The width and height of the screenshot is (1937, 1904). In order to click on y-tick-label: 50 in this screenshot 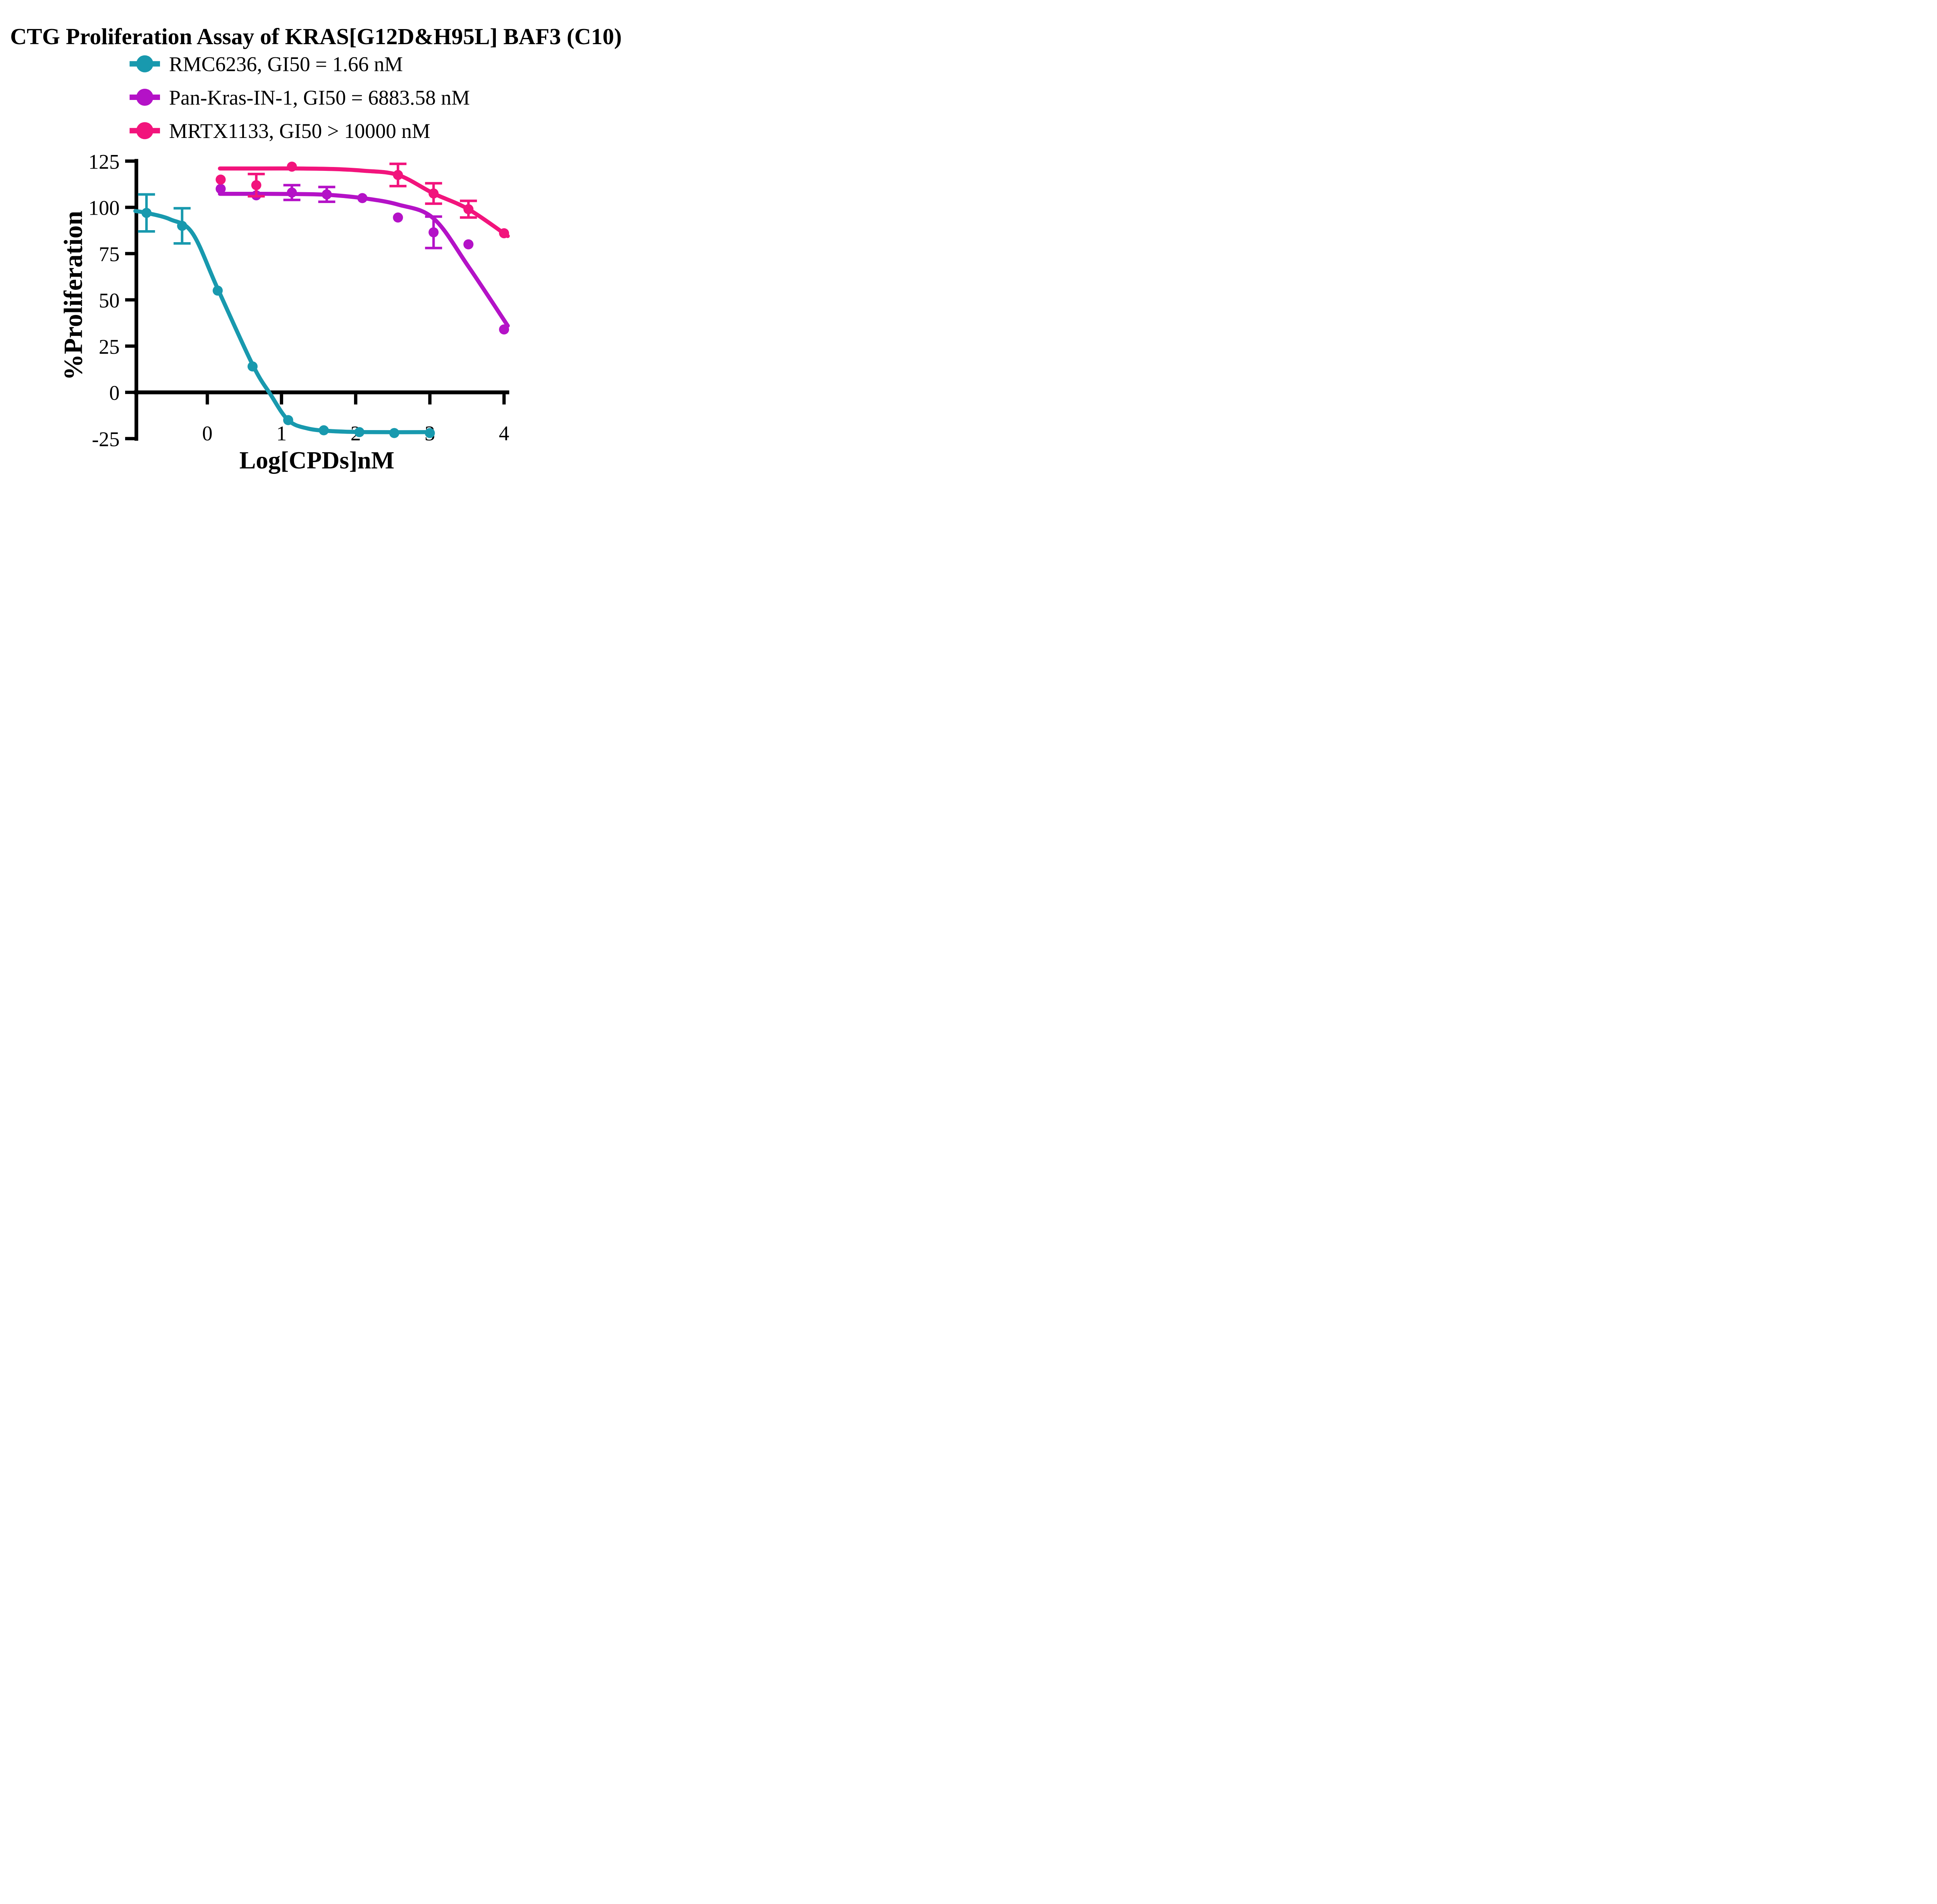, I will do `click(110, 300)`.